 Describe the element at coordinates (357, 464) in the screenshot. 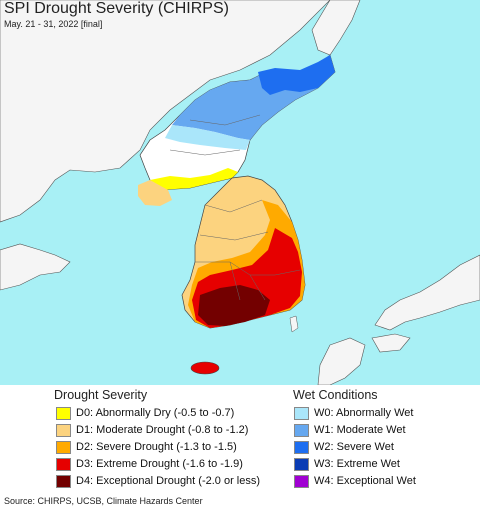

I see `legend-label-w3: W3: Extreme Wet` at that location.